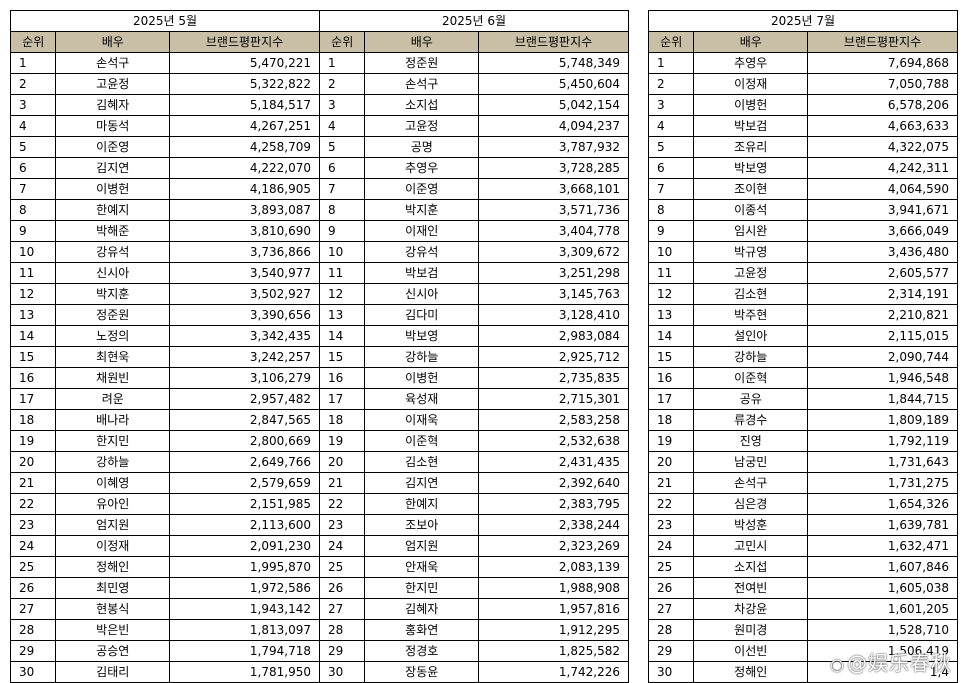 The height and width of the screenshot is (683, 966). What do you see at coordinates (473, 168) in the screenshot?
I see `table-row: 6 추영우 3,728,285` at bounding box center [473, 168].